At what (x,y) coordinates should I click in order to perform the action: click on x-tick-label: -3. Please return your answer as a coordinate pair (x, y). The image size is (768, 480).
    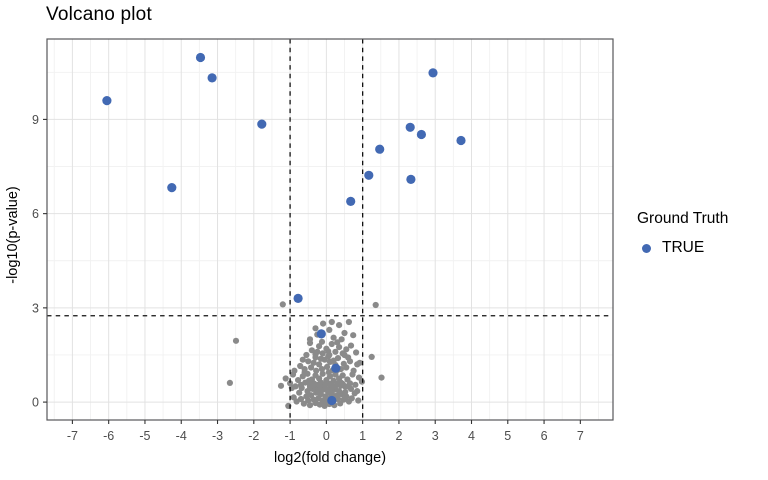
    Looking at the image, I should click on (217, 436).